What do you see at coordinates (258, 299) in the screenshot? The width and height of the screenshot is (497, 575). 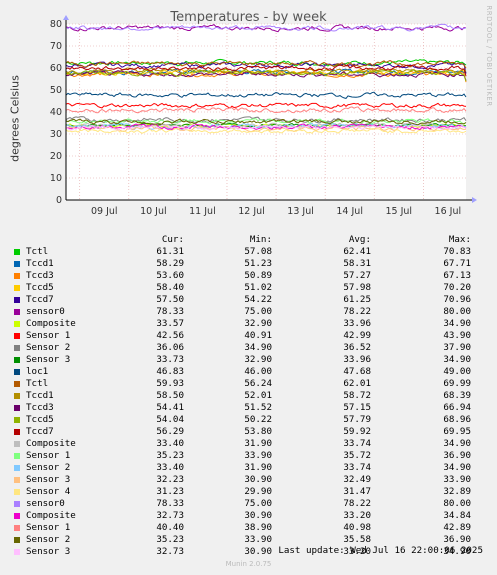 I see `legend-min: 54.22` at bounding box center [258, 299].